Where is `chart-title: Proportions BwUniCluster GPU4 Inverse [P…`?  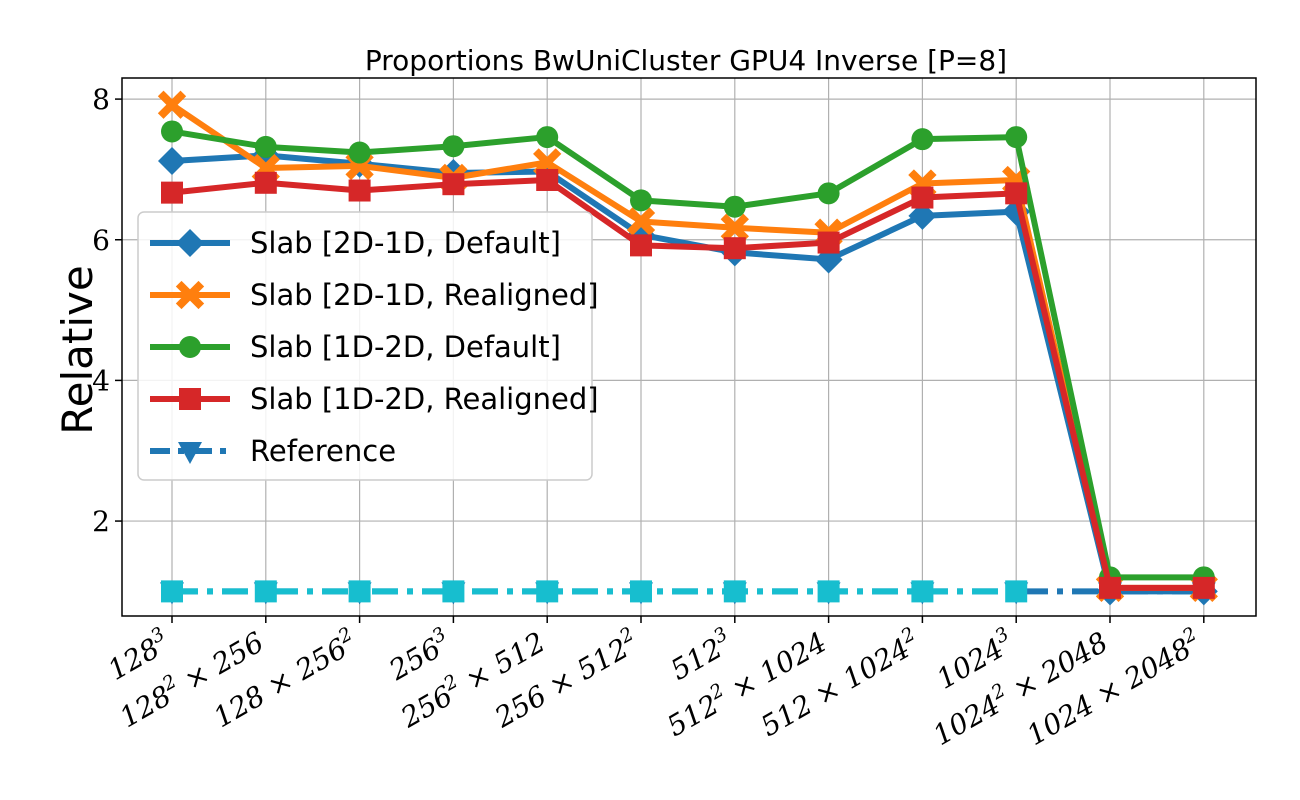 chart-title: Proportions BwUniCluster GPU4 Inverse [P… is located at coordinates (686, 60).